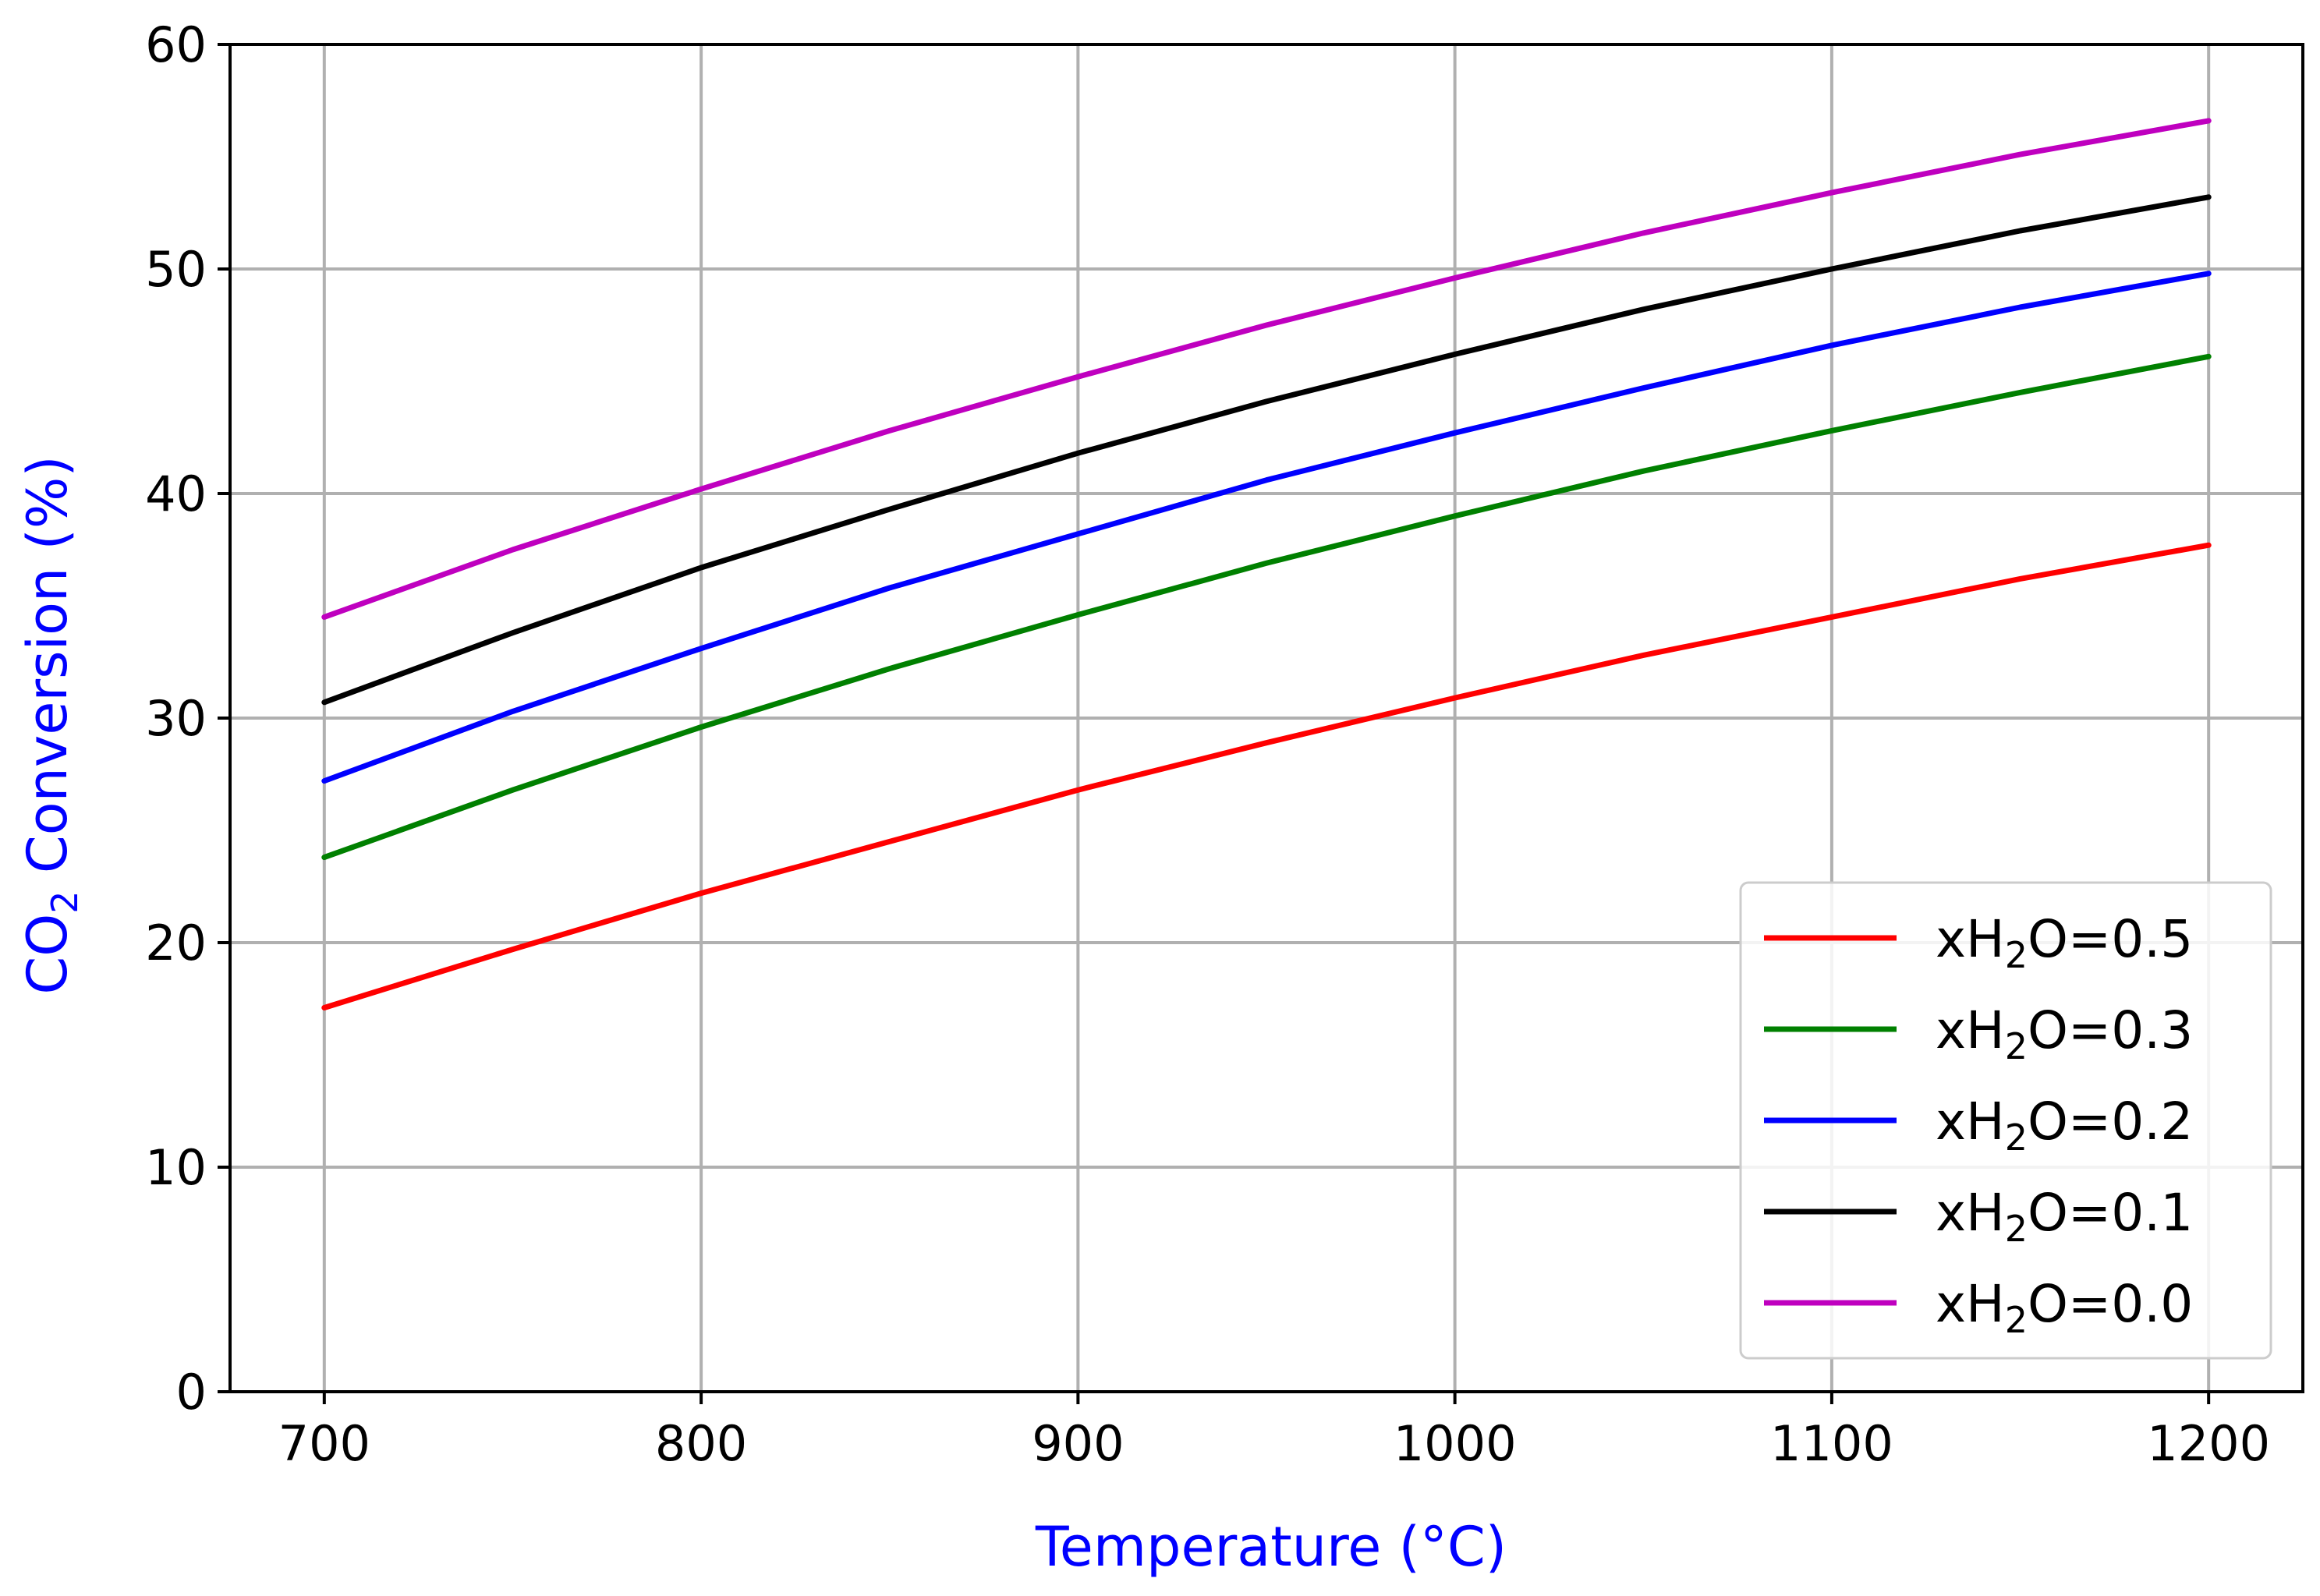  I want to click on y-tick-label: 30, so click(176, 718).